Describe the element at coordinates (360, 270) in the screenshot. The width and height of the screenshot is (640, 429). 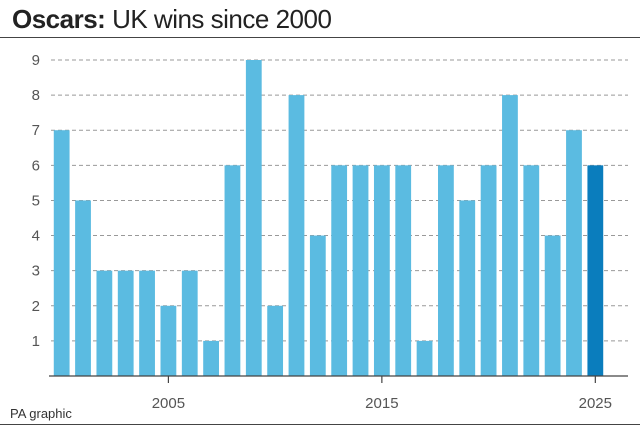
I see `bar-2014` at that location.